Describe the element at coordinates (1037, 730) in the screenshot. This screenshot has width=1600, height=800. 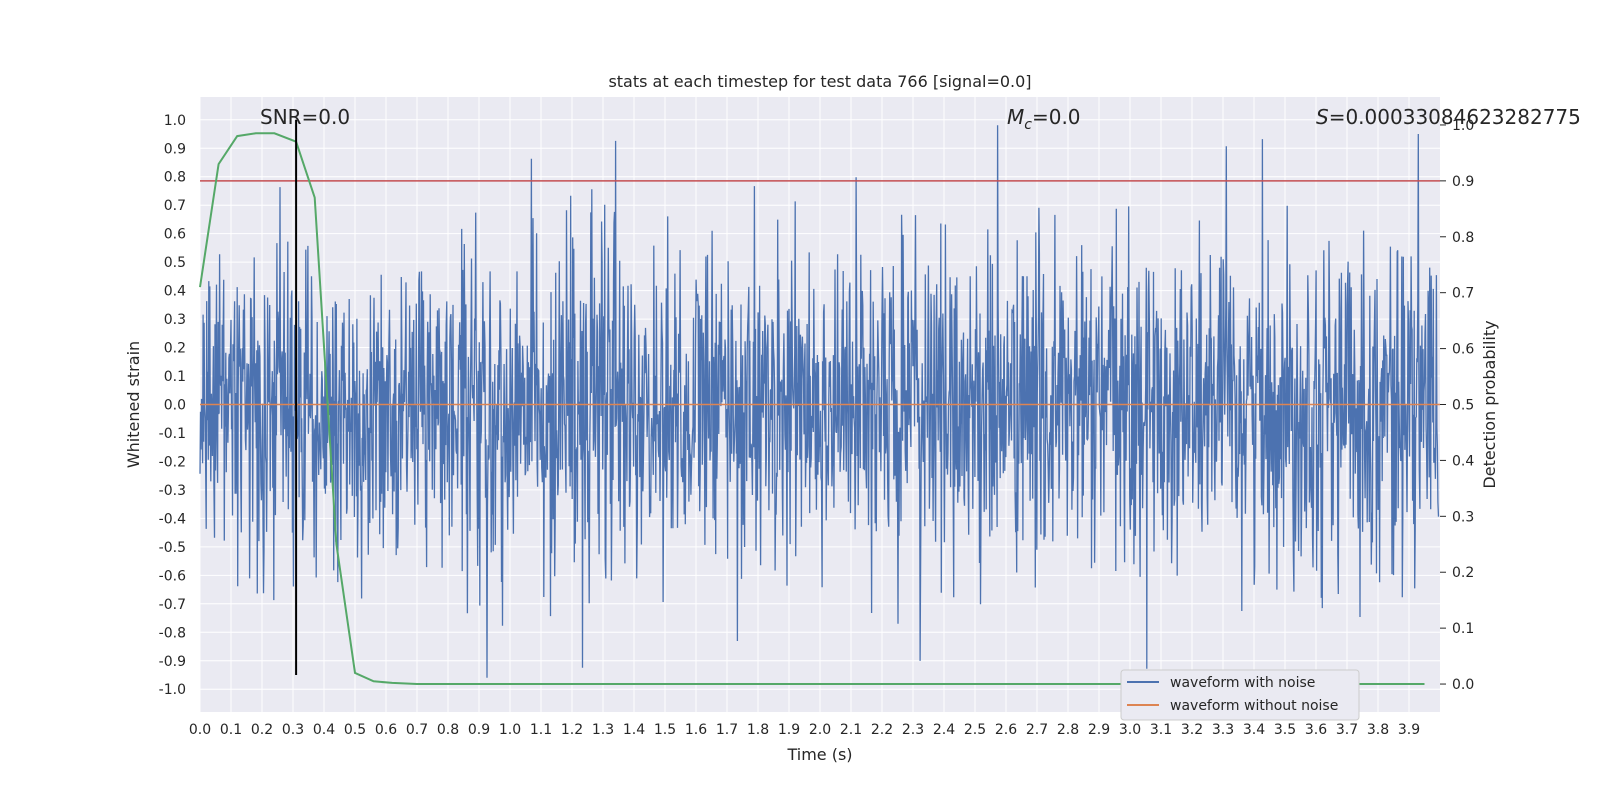
I see `x-tick-label: 2.7` at that location.